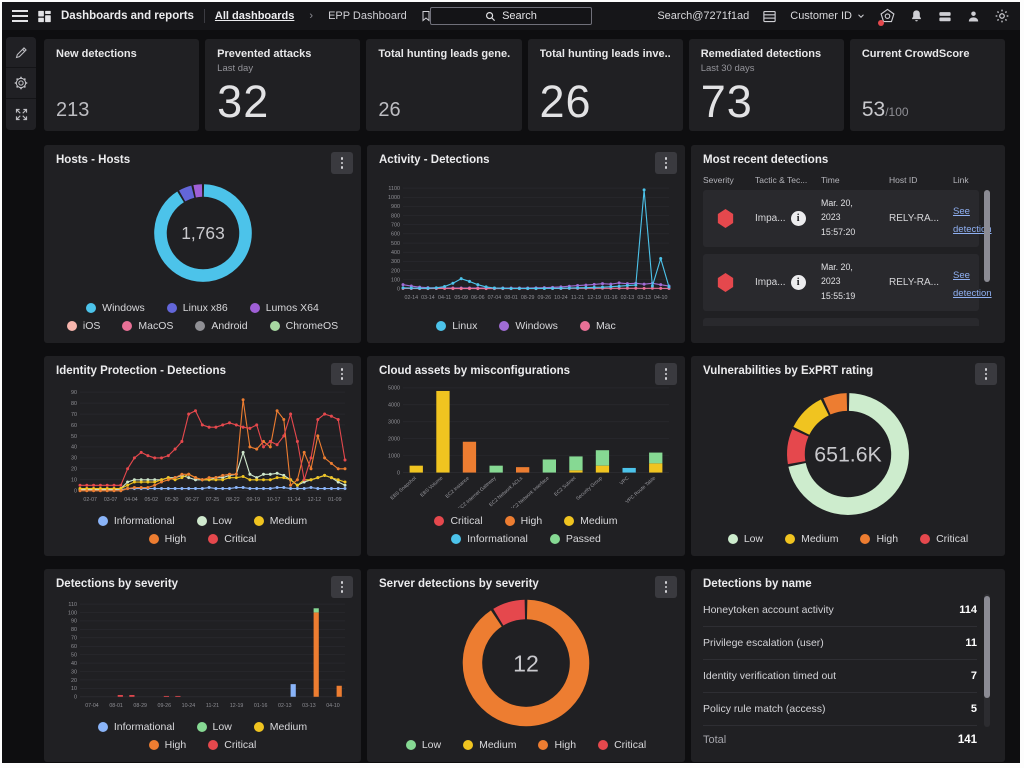 The width and height of the screenshot is (1024, 768). I want to click on legend-item: Android, so click(221, 326).